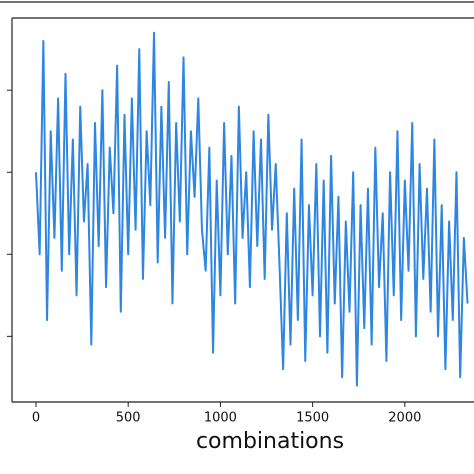 This screenshot has width=474, height=474. Describe the element at coordinates (220, 418) in the screenshot. I see `x-tick-label: 1000` at that location.